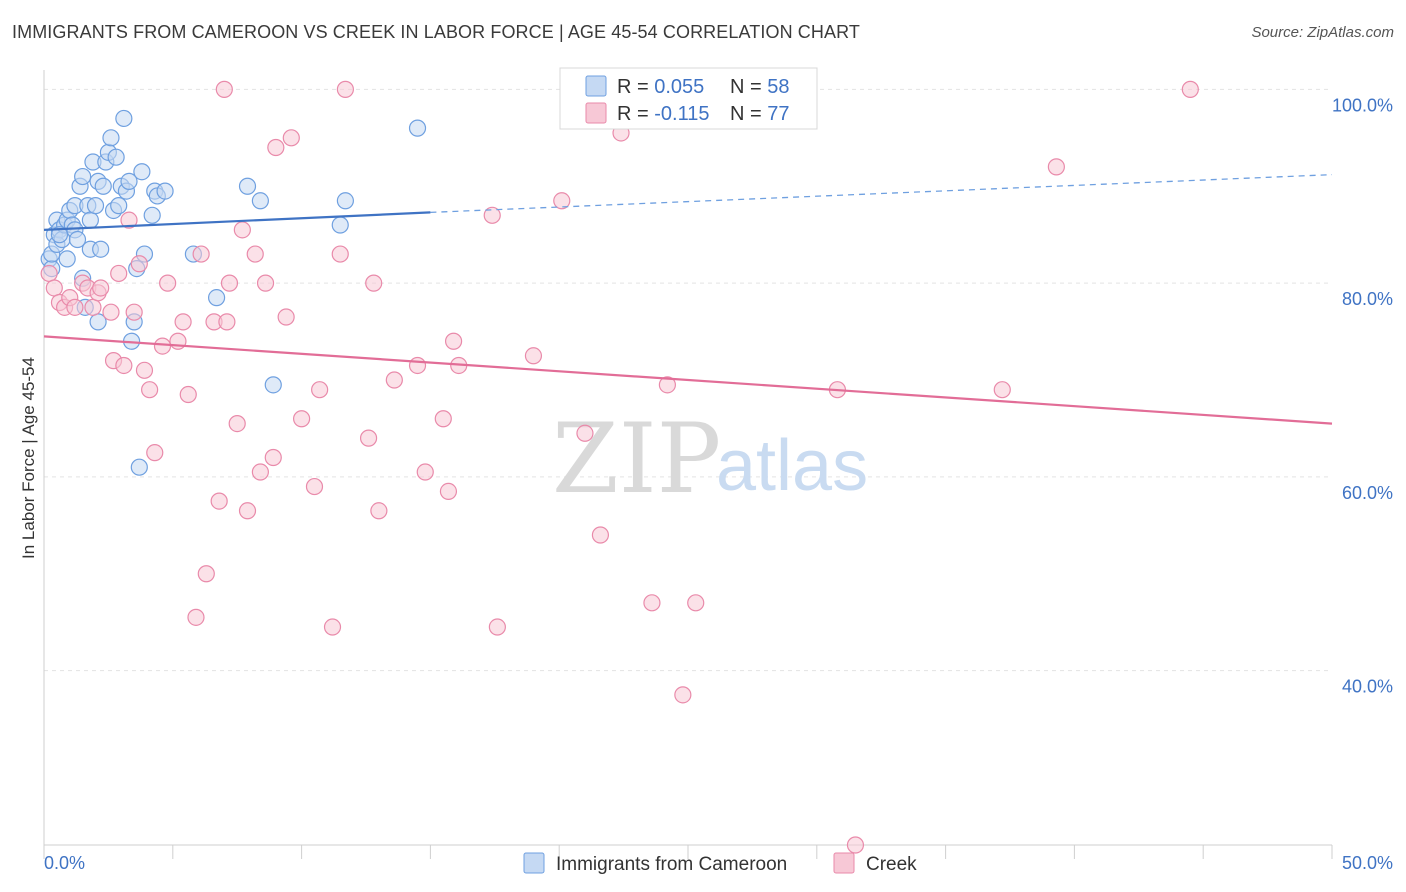  I want to click on y-axis-label: In Labor Force | Age 45-54, so click(28, 458).